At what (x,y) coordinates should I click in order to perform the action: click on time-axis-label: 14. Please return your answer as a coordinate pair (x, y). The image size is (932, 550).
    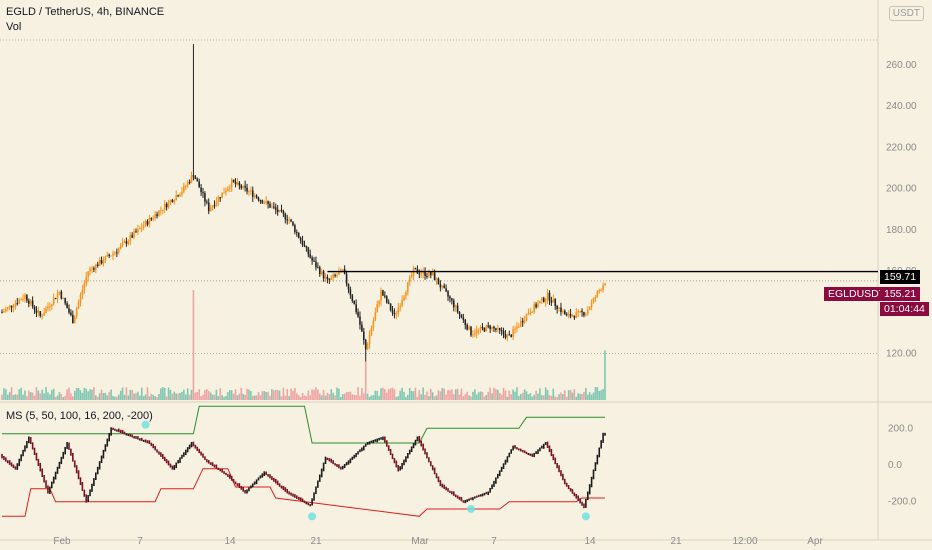
    Looking at the image, I should click on (230, 541).